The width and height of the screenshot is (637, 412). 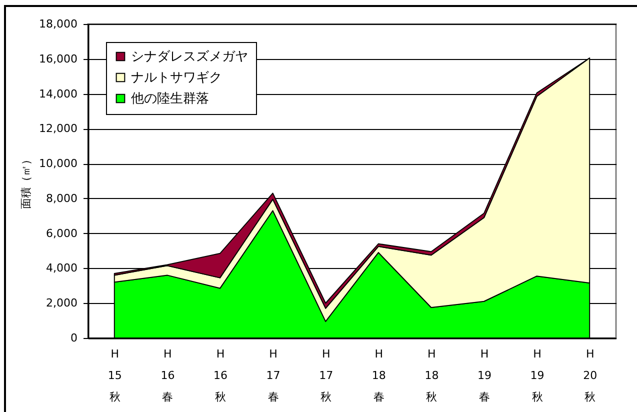 I want to click on y-tick-label: 2,000, so click(x=62, y=303).